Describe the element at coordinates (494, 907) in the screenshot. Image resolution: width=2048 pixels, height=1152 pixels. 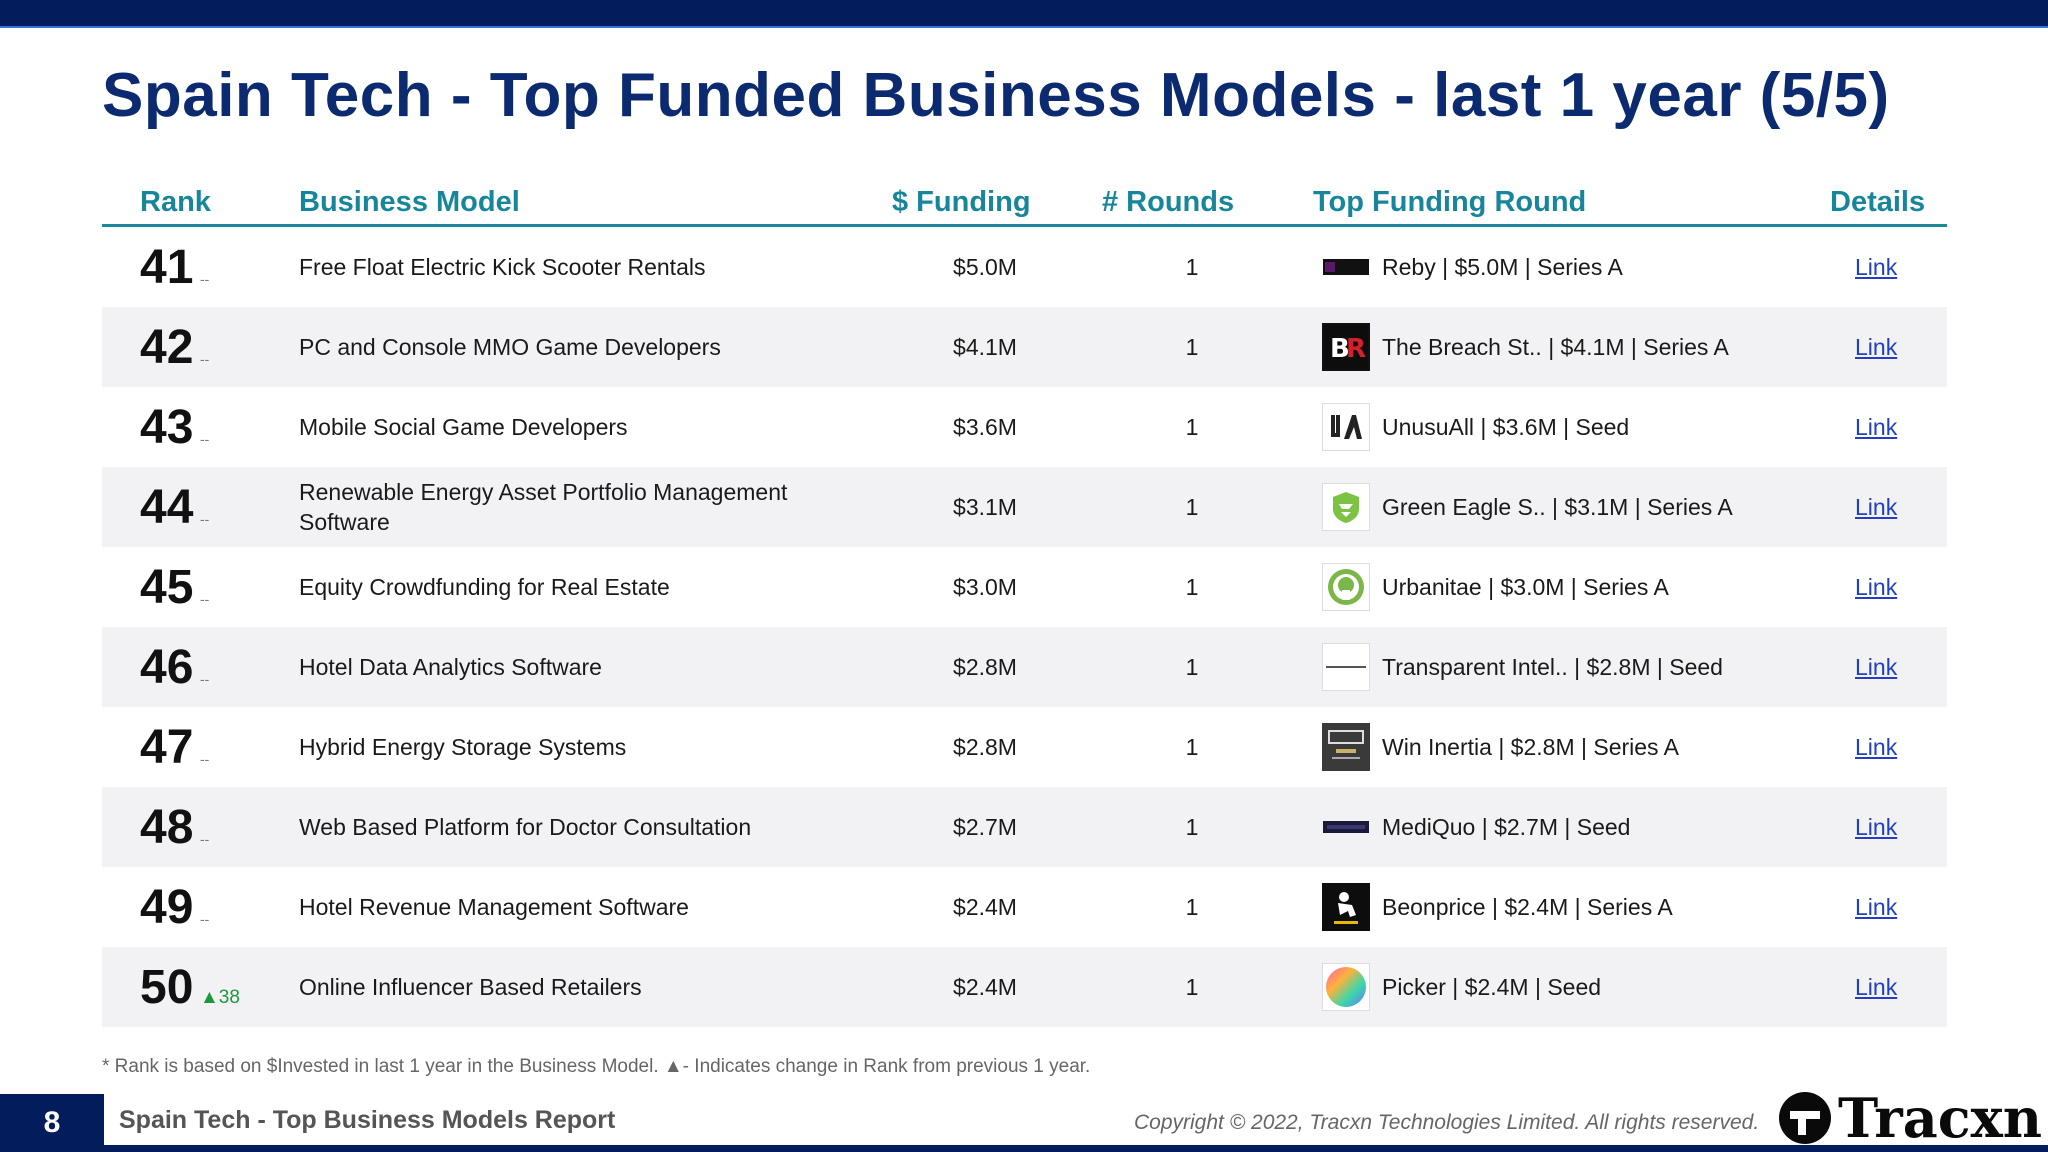
I see `business-model-name: Hotel Revenue Management Software` at that location.